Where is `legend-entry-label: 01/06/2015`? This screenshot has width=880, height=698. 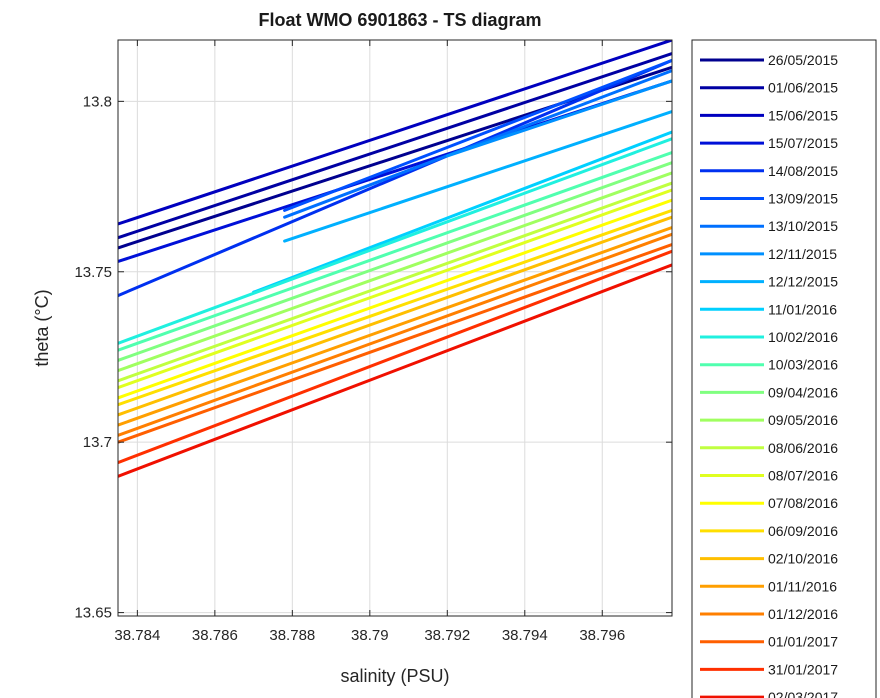 legend-entry-label: 01/06/2015 is located at coordinates (803, 88).